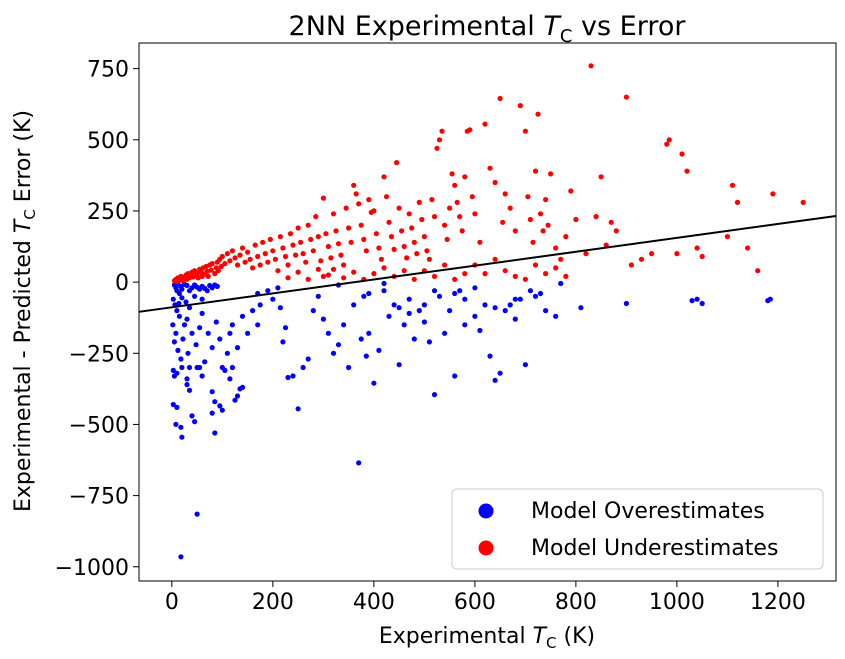 This screenshot has height=659, width=845. Describe the element at coordinates (172, 602) in the screenshot. I see `x-tick-label: 0` at that location.